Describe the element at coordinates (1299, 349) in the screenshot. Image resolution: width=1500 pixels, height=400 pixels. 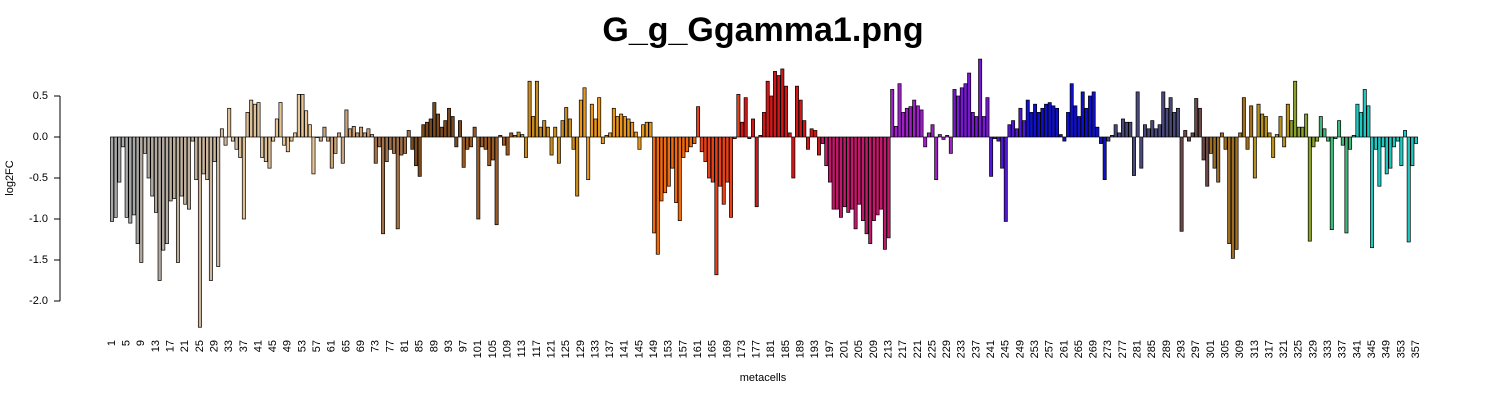
I see `x-tick-label: 325` at that location.